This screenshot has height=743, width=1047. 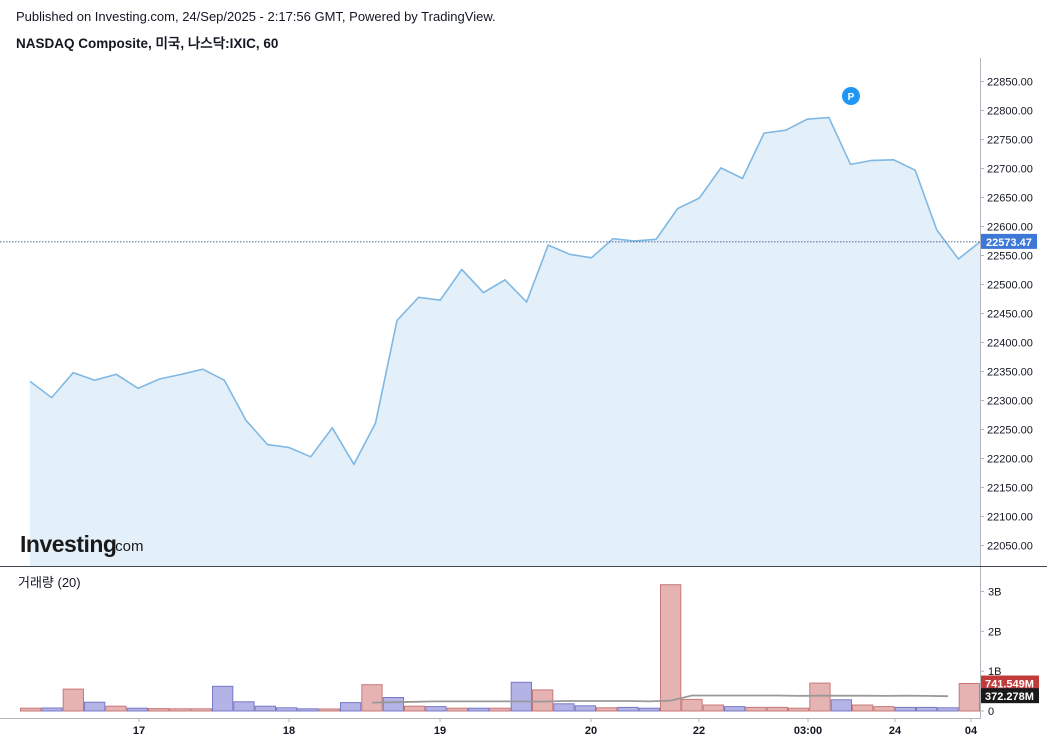 I want to click on p-marker: P, so click(x=851, y=96).